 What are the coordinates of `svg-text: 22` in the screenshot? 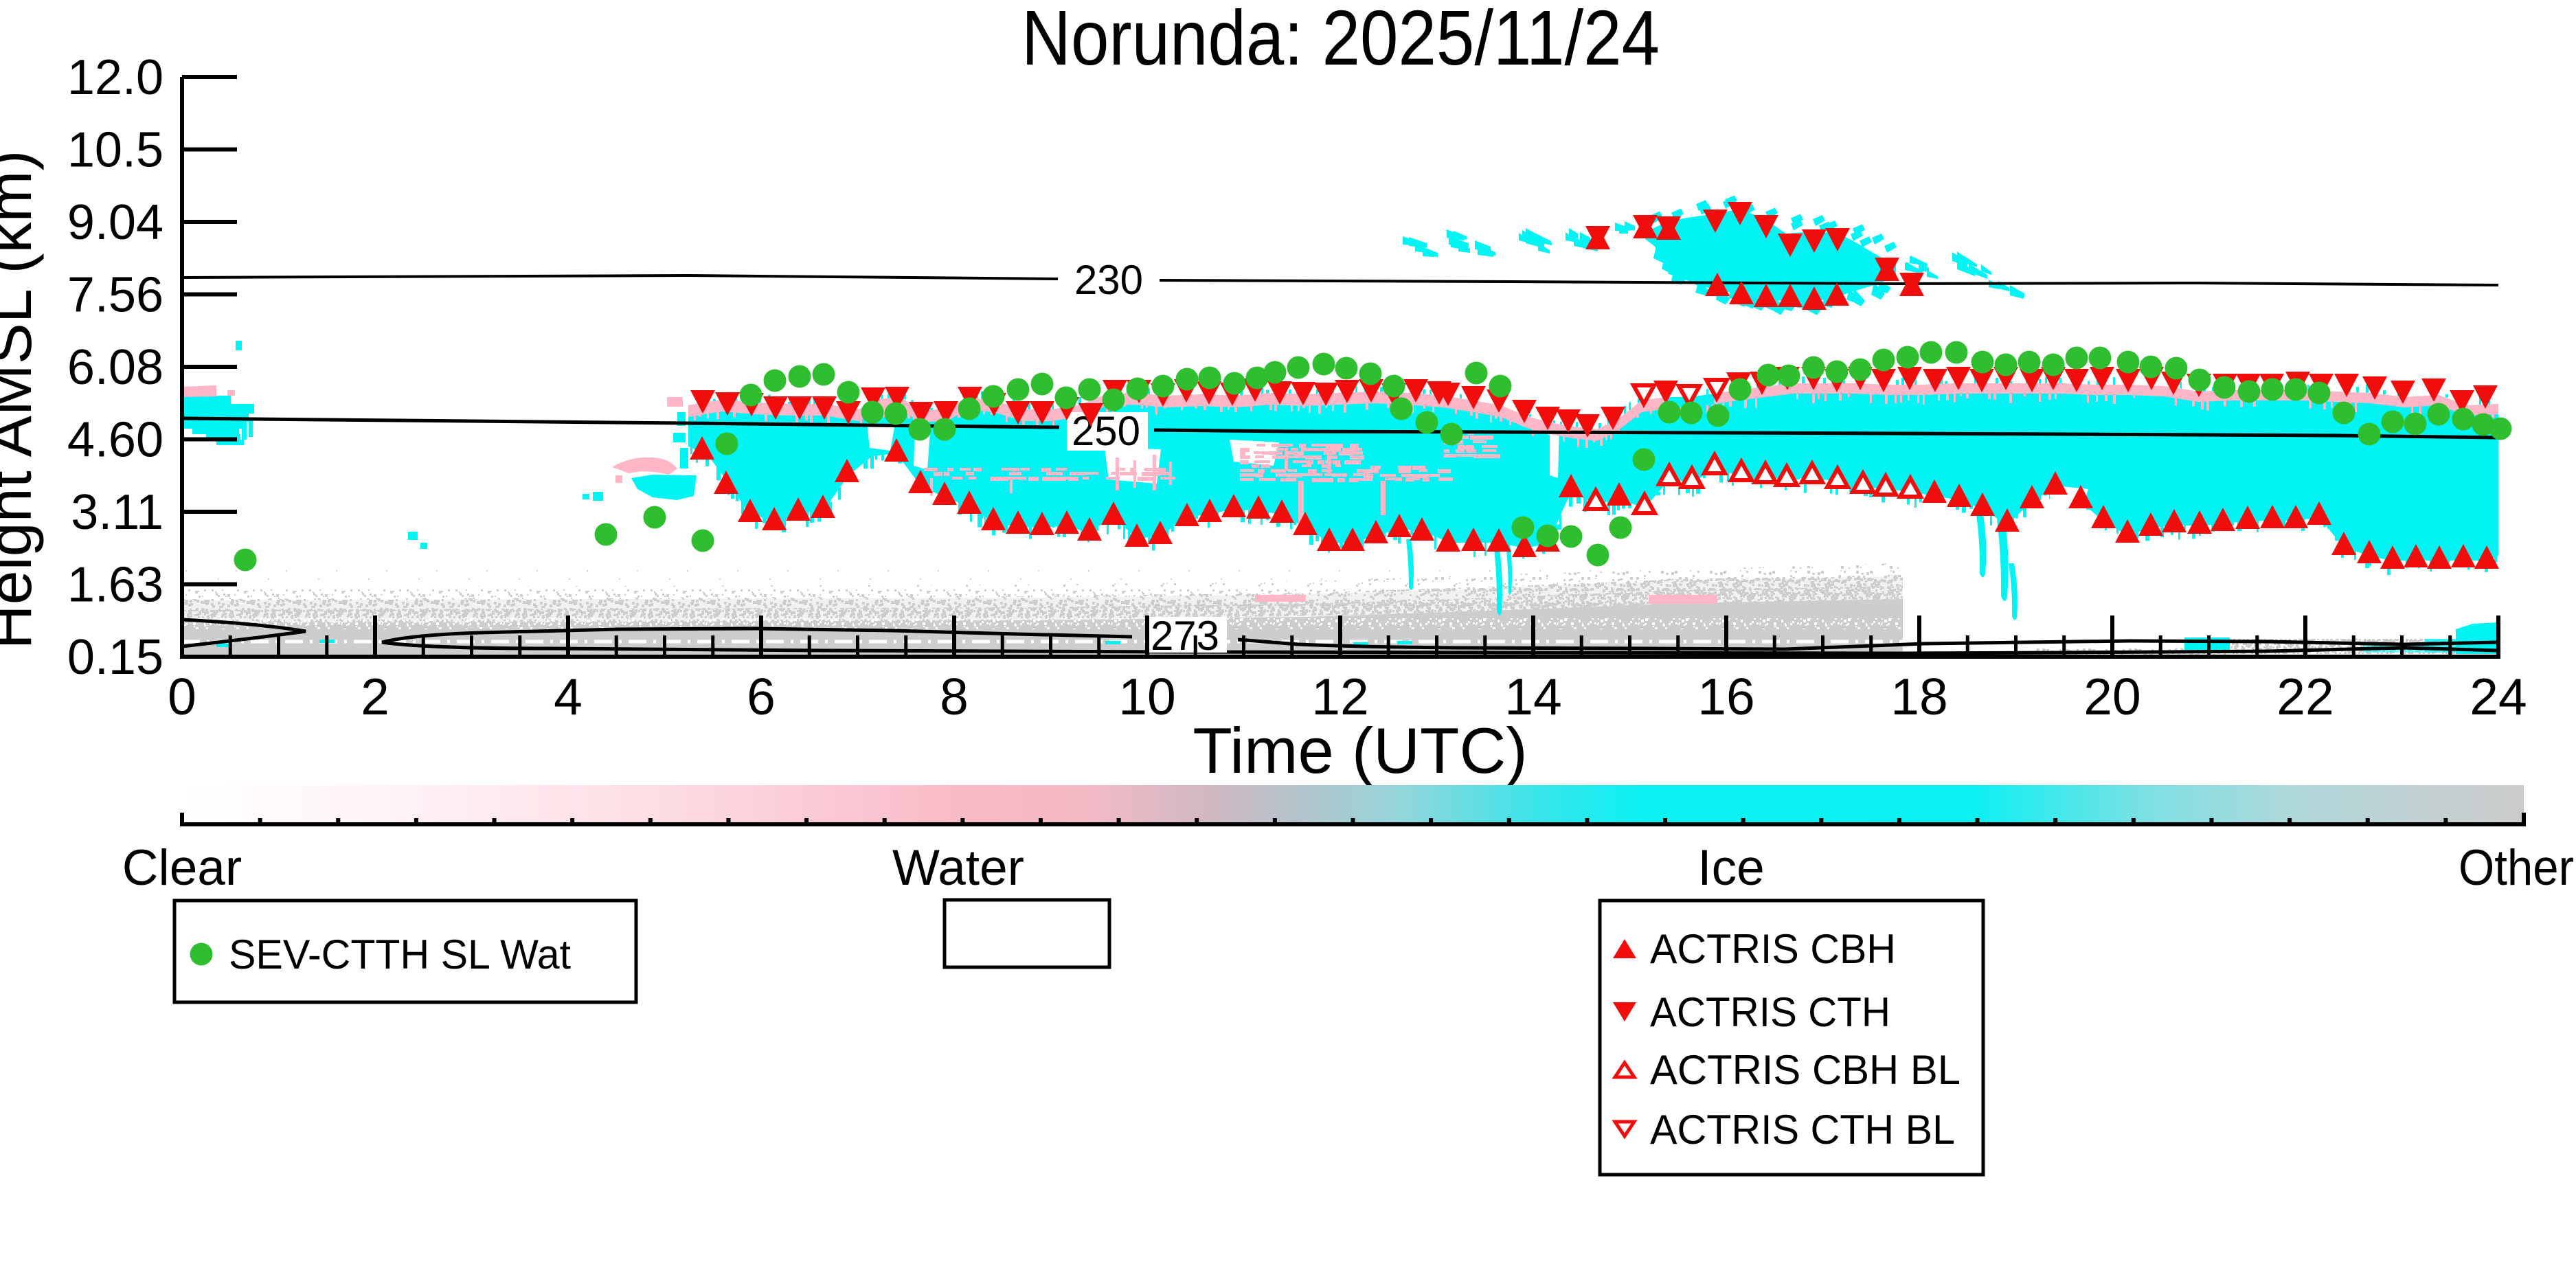 It's located at (2305, 696).